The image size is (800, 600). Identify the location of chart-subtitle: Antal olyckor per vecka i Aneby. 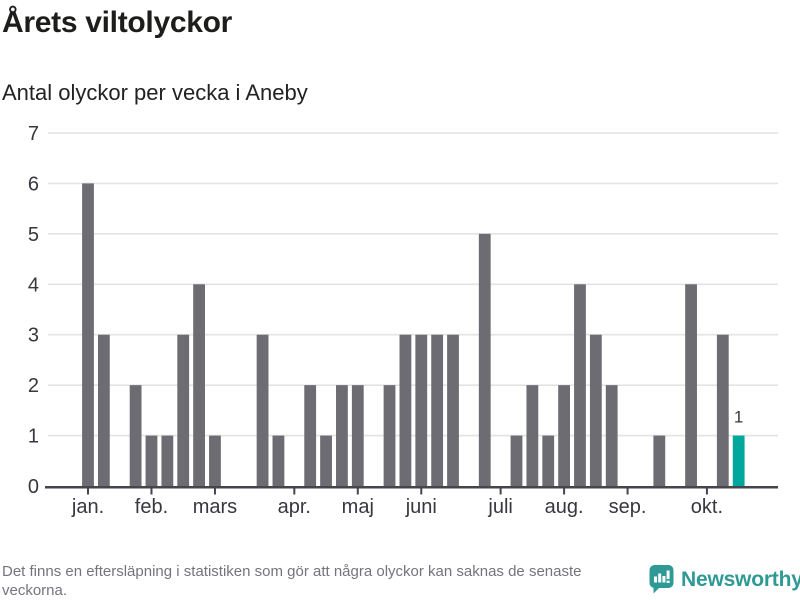
(155, 92).